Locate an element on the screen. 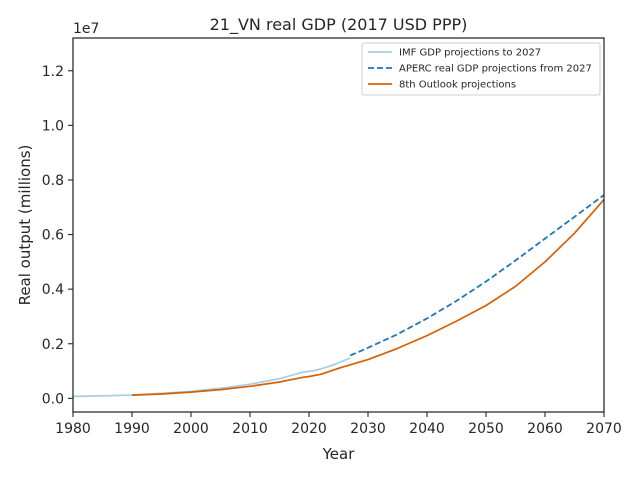  y-tick-label: 1.0 is located at coordinates (53, 126).